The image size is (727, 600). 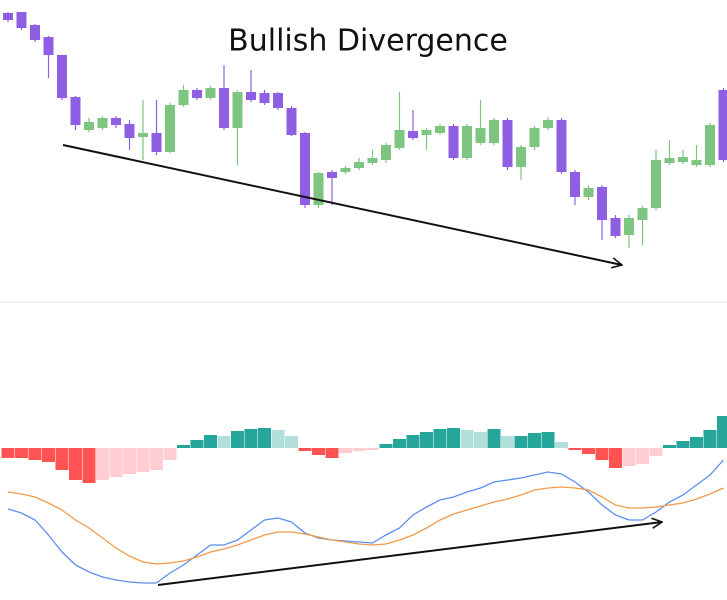 I want to click on chart-title: Bullish Divergence, so click(x=368, y=41).